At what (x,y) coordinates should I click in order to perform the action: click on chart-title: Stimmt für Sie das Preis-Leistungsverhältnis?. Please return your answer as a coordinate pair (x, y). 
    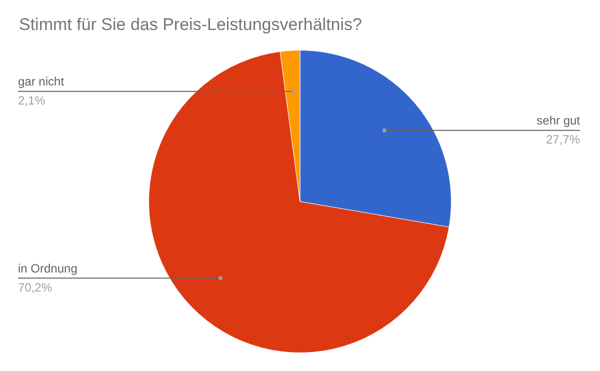
    Looking at the image, I should click on (190, 25).